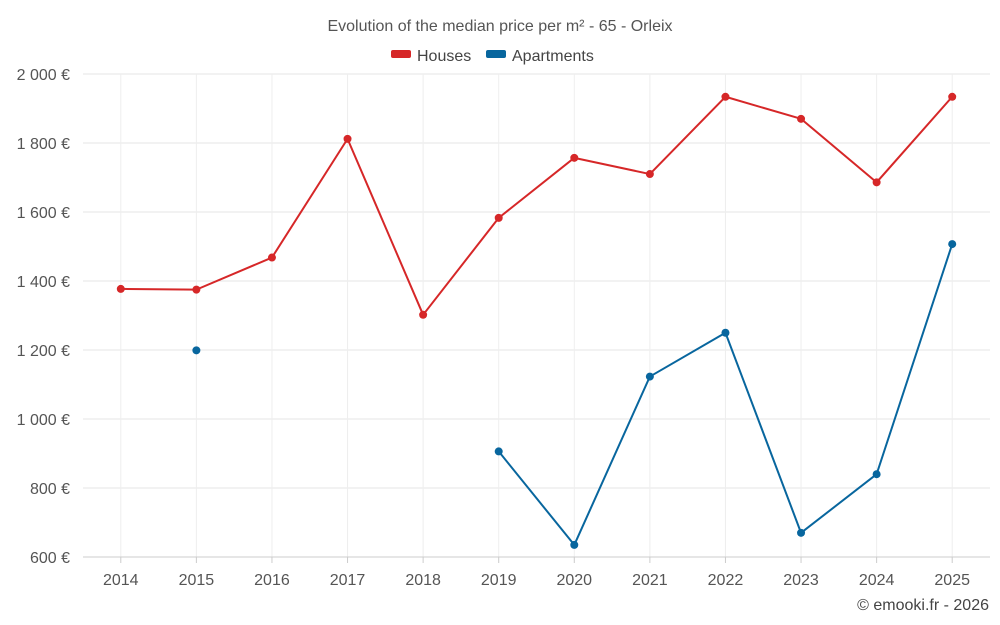  Describe the element at coordinates (43, 144) in the screenshot. I see `y-tick-label: 1 800 €` at that location.